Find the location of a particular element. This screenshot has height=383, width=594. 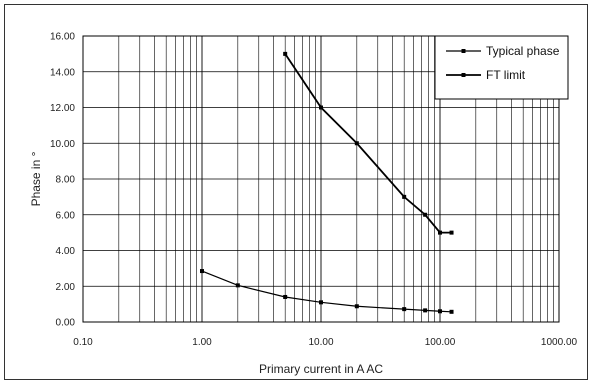

x-tick-label: 1000.00 is located at coordinates (559, 342).